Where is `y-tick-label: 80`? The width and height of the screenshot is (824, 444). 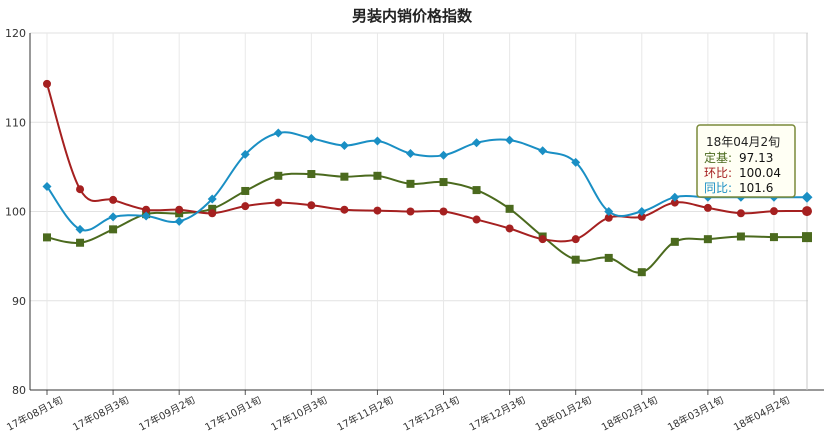
y-tick-label: 80 is located at coordinates (19, 390).